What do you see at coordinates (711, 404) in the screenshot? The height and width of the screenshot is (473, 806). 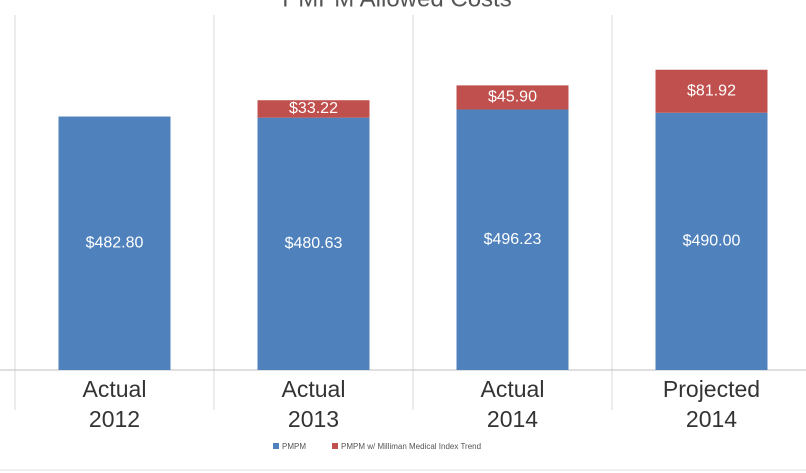 I see `x-tick-label: Projected 2014` at bounding box center [711, 404].